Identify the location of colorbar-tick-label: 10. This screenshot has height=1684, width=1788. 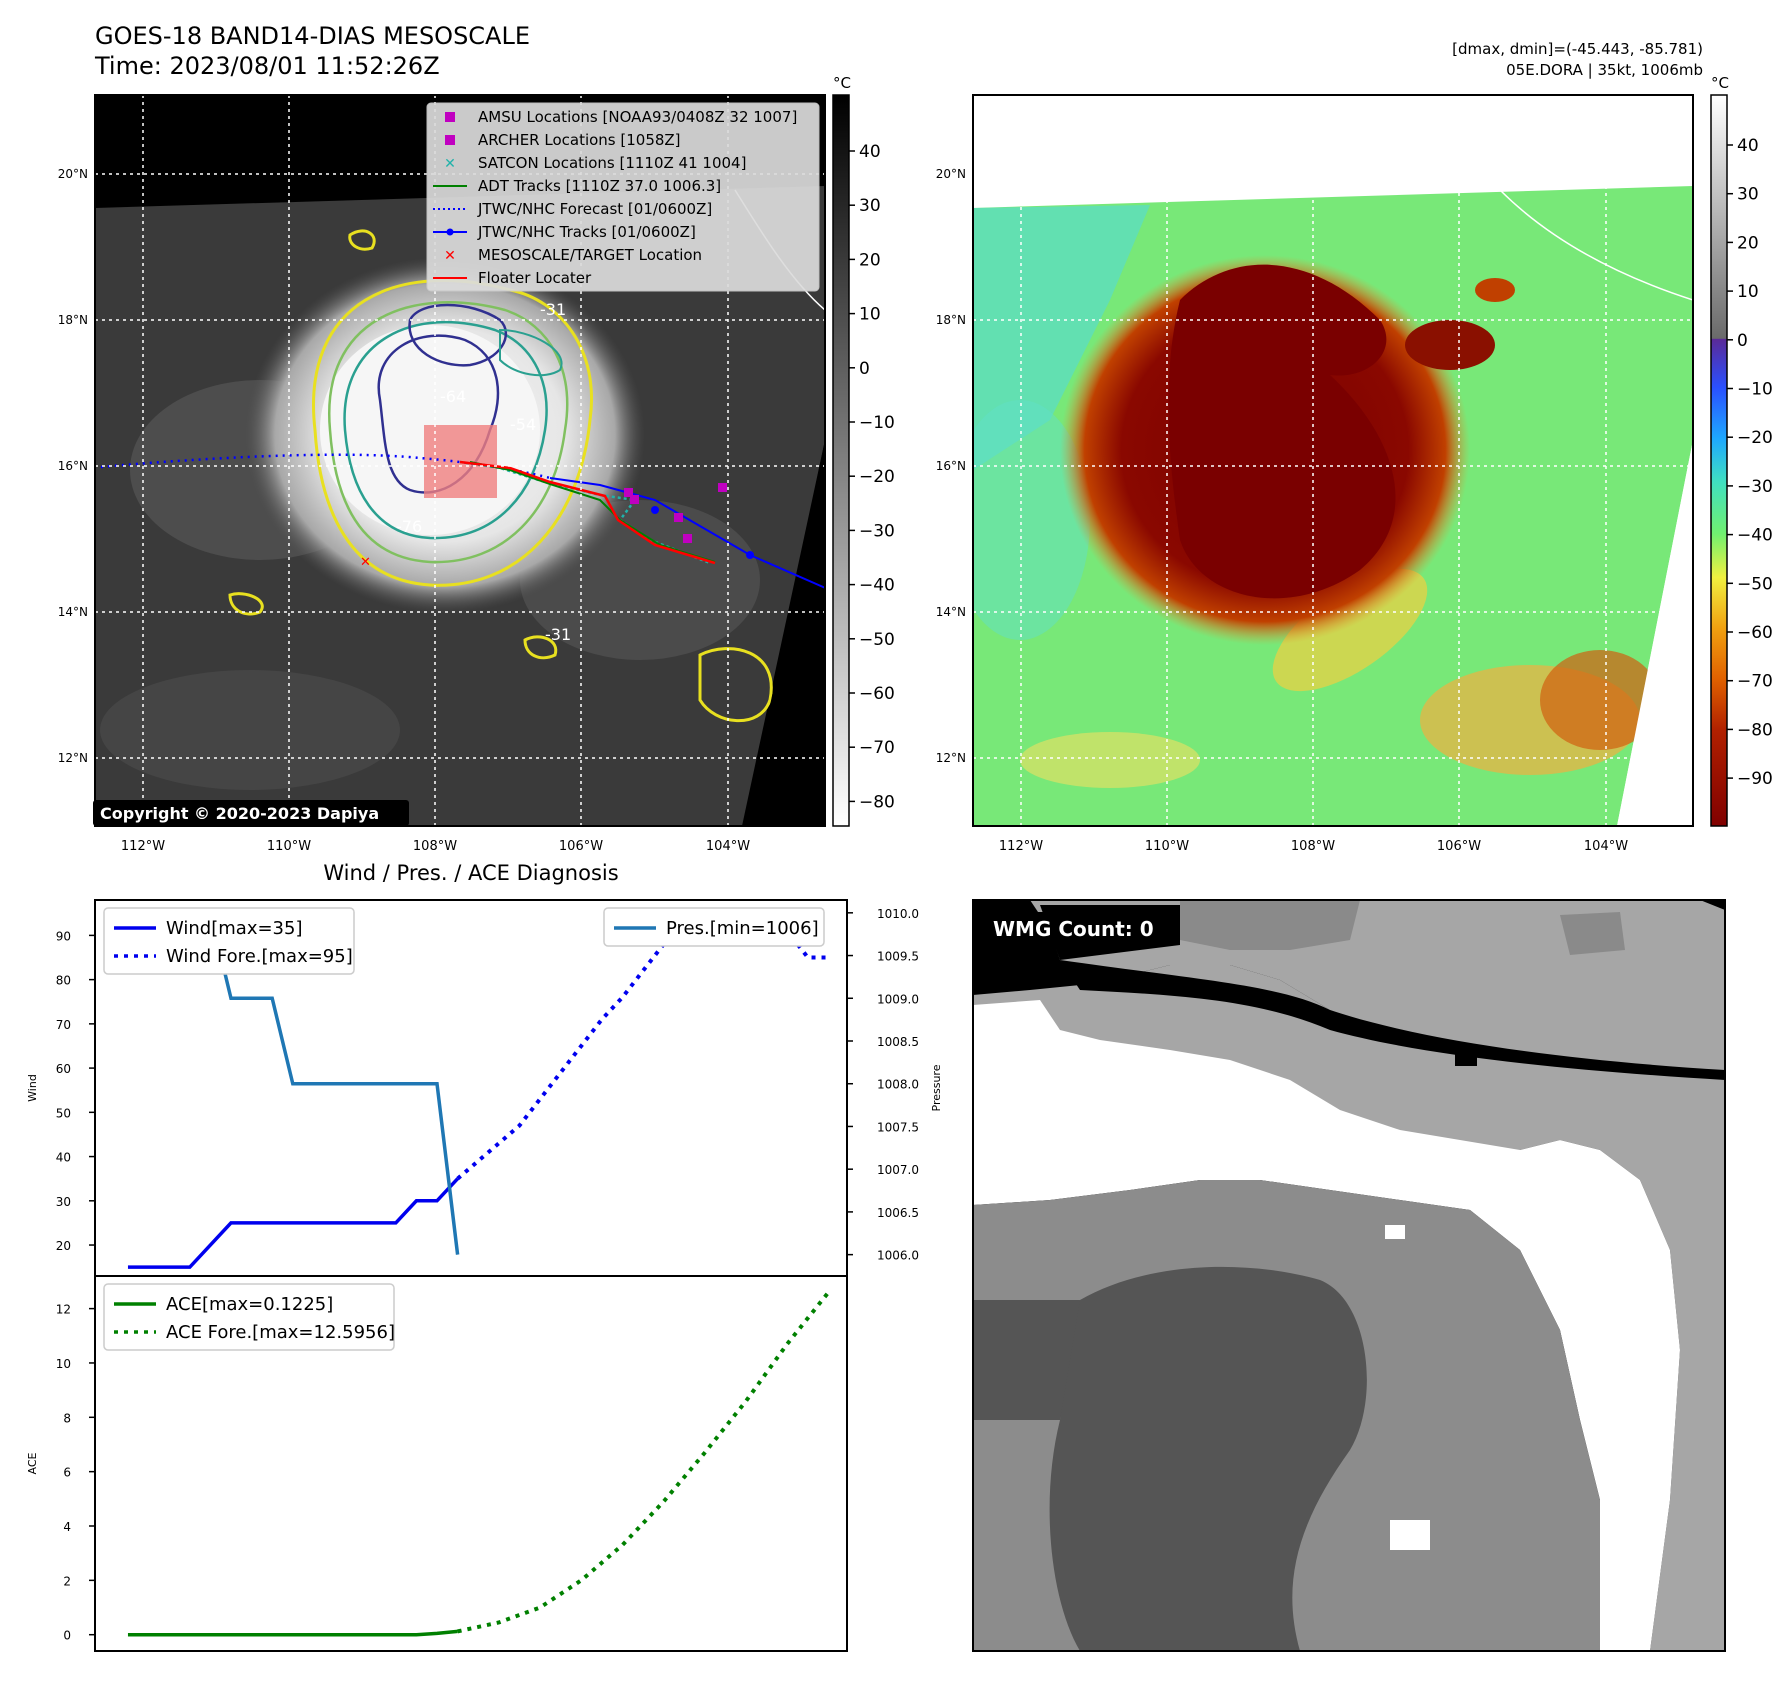
(1748, 292).